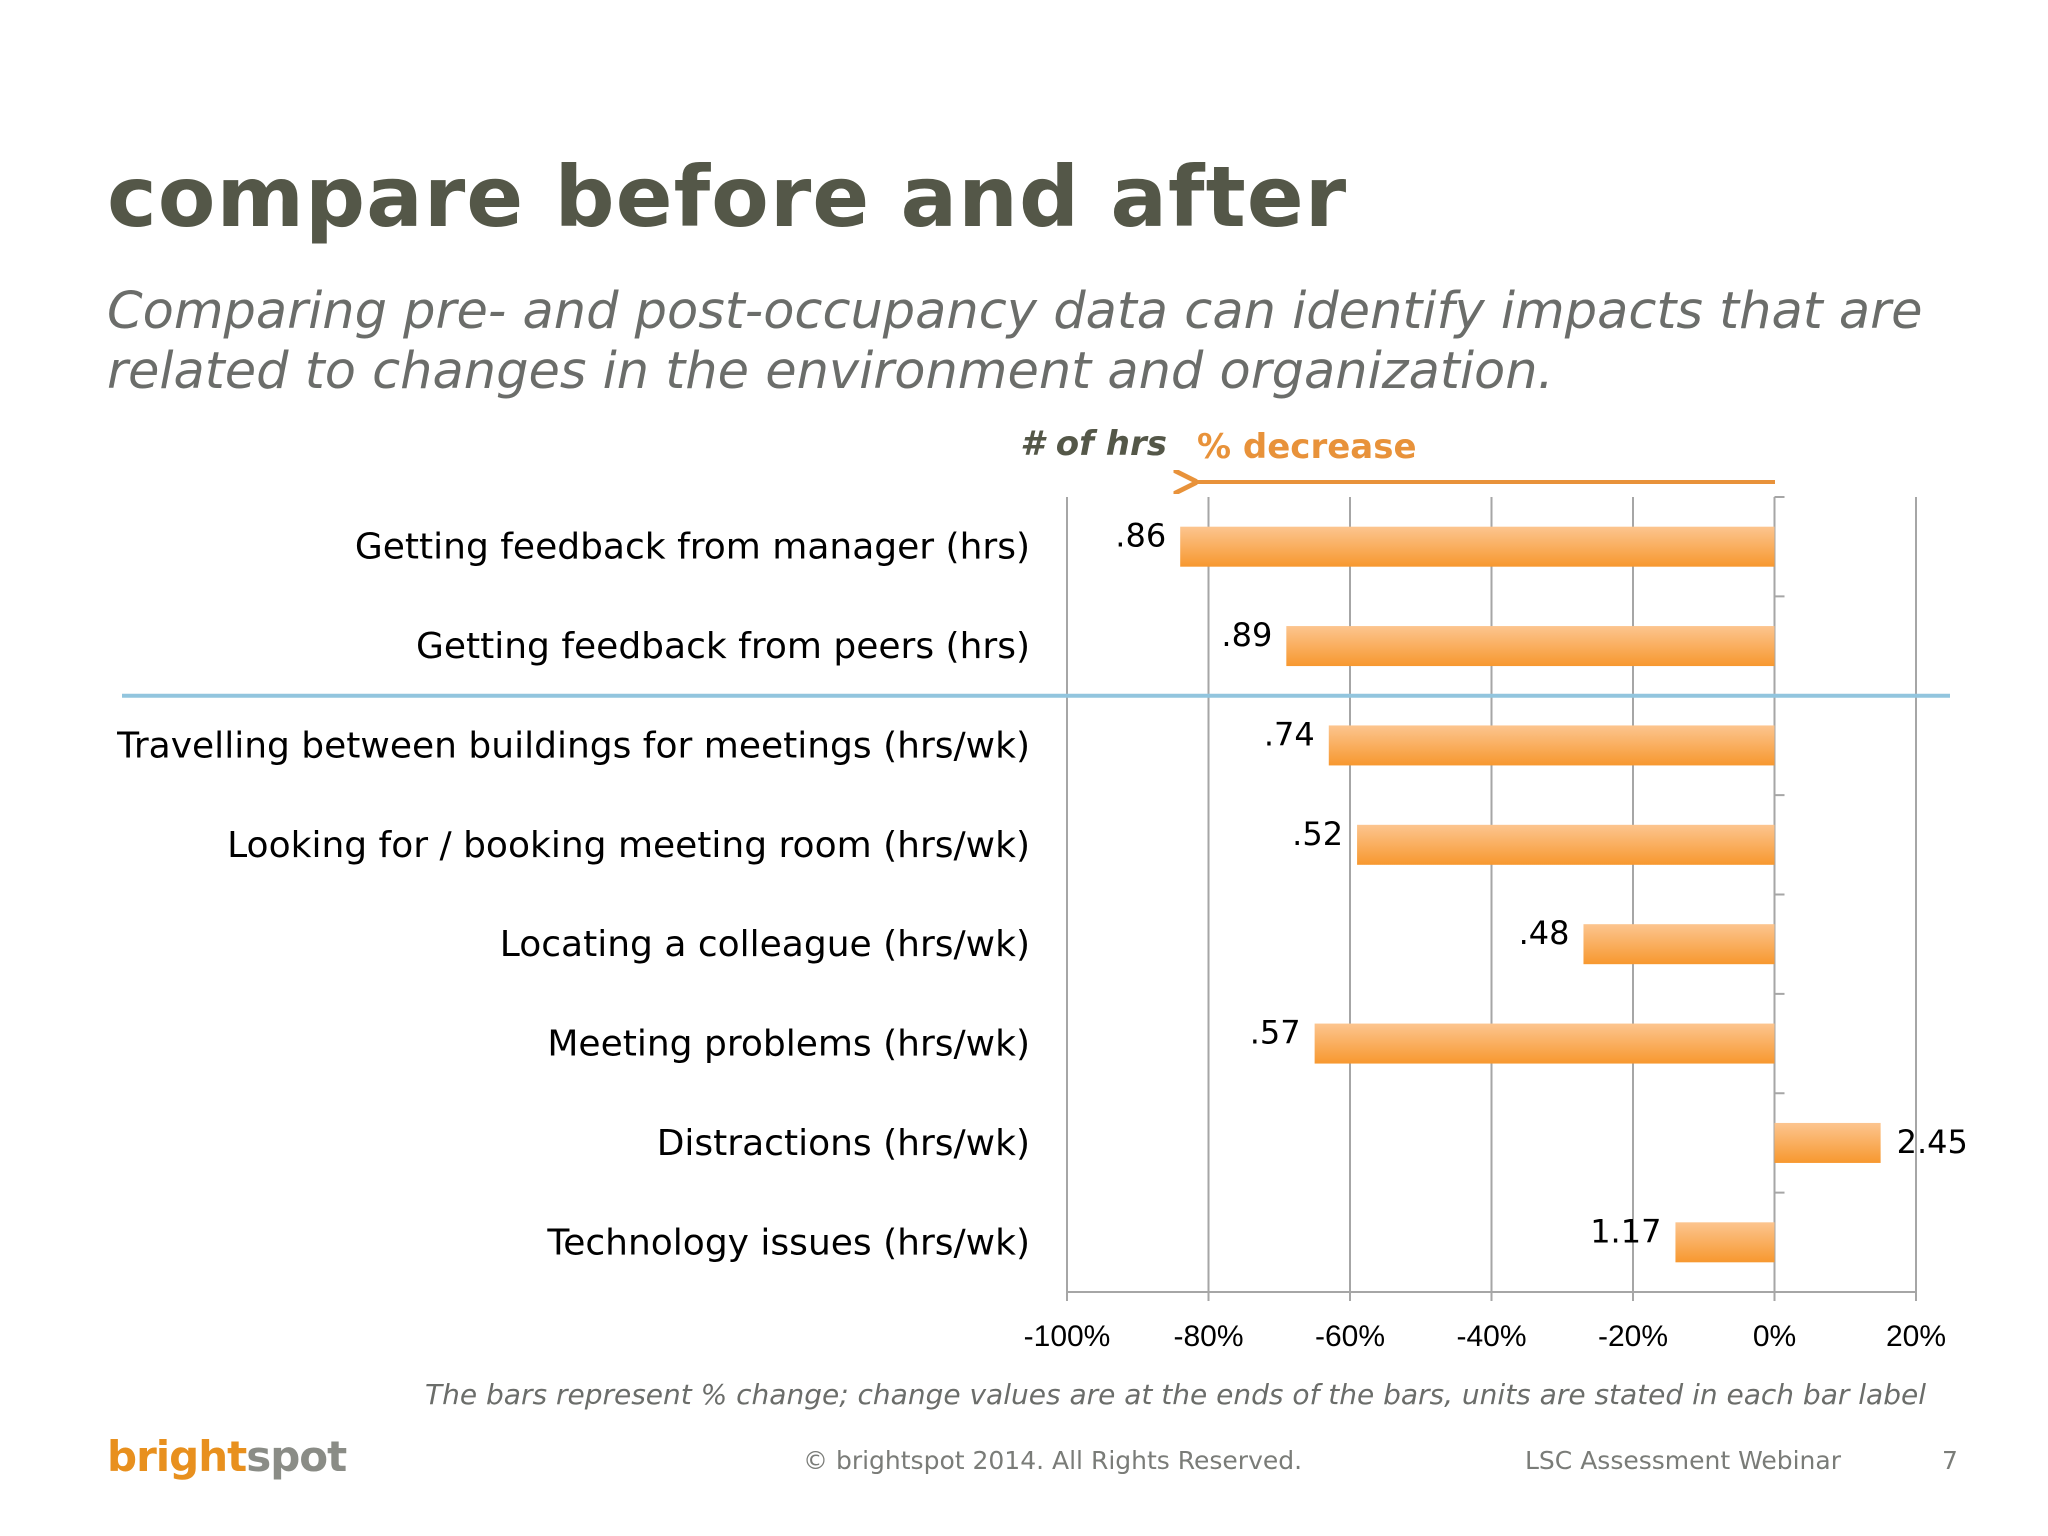 The width and height of the screenshot is (2048, 1536). I want to click on logo-spot-text: spot, so click(296, 1456).